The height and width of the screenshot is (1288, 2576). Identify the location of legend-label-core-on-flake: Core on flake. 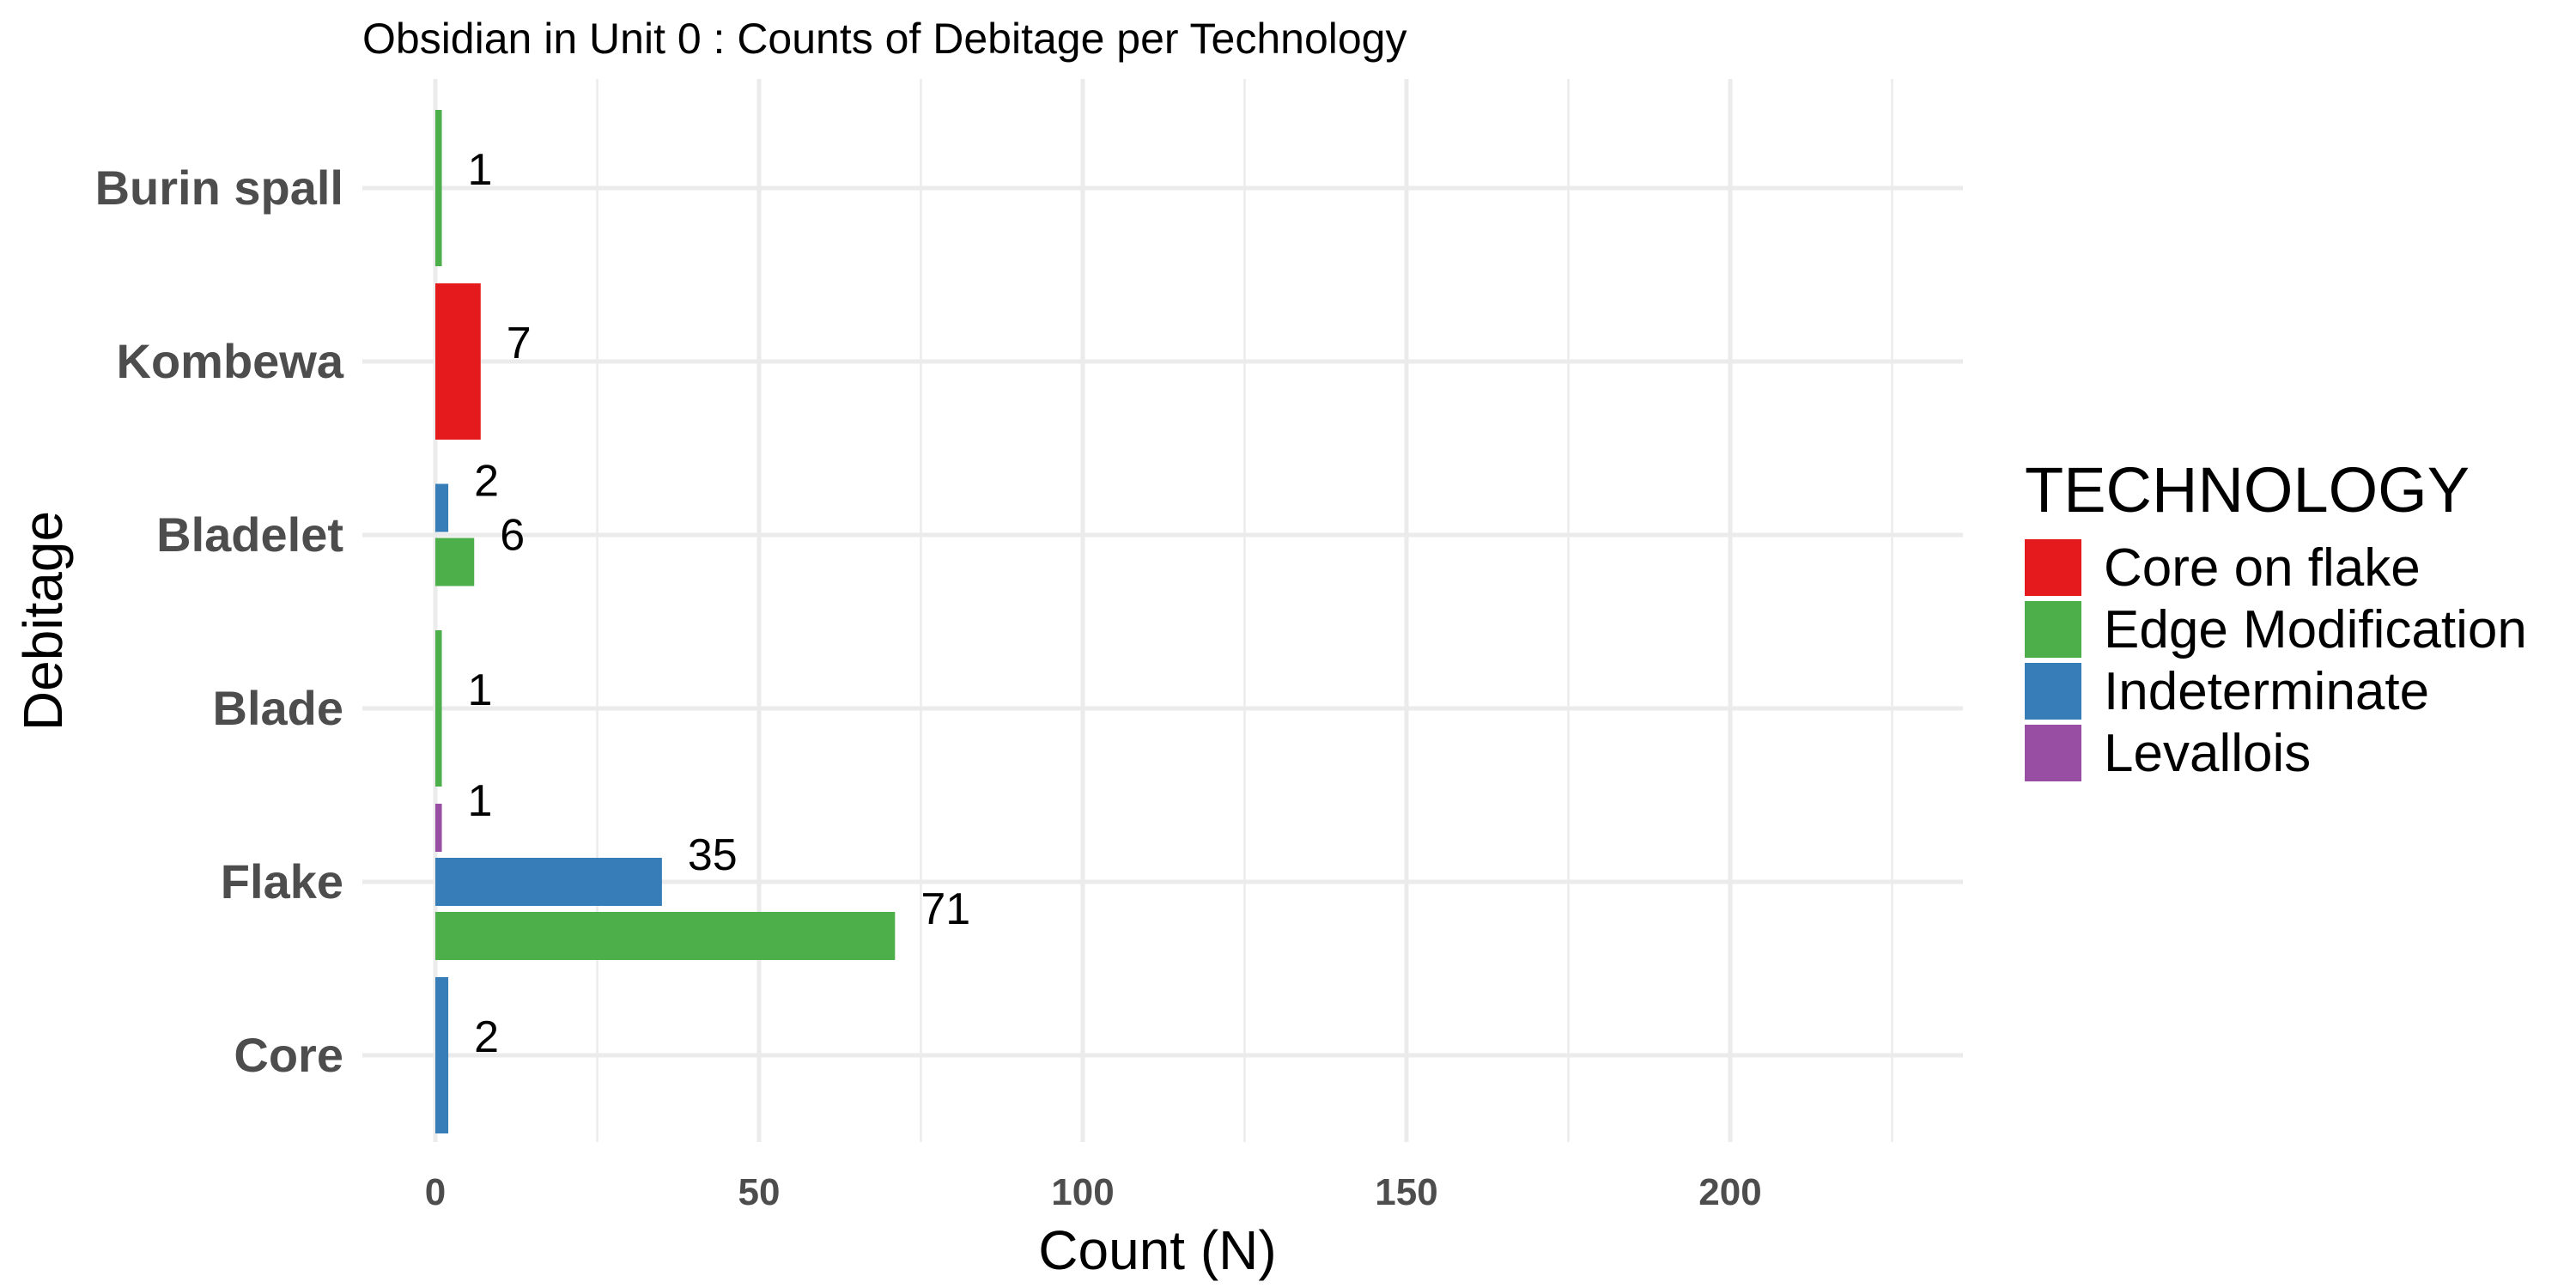
(2262, 568).